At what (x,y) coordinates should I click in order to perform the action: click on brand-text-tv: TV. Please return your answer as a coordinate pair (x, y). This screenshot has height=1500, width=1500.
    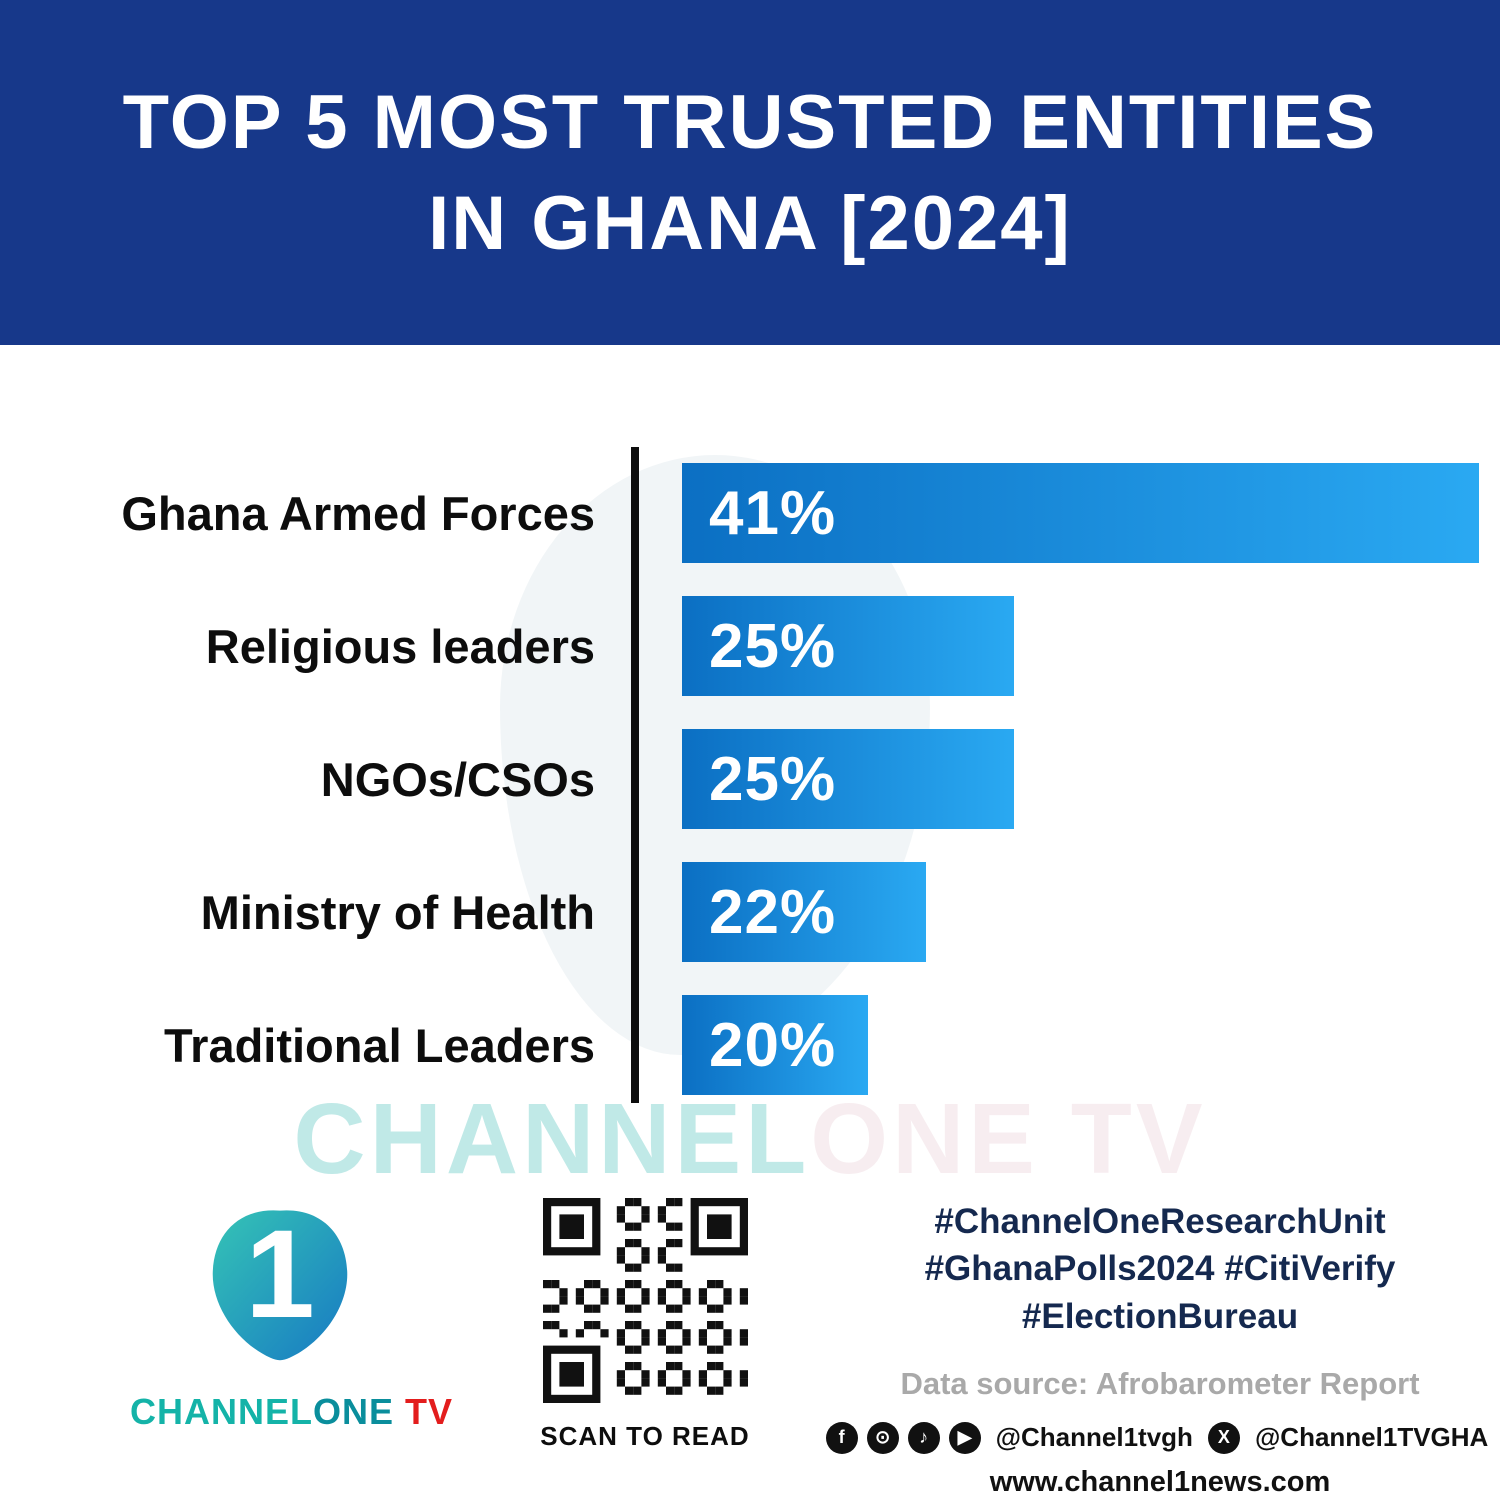
    Looking at the image, I should click on (424, 1411).